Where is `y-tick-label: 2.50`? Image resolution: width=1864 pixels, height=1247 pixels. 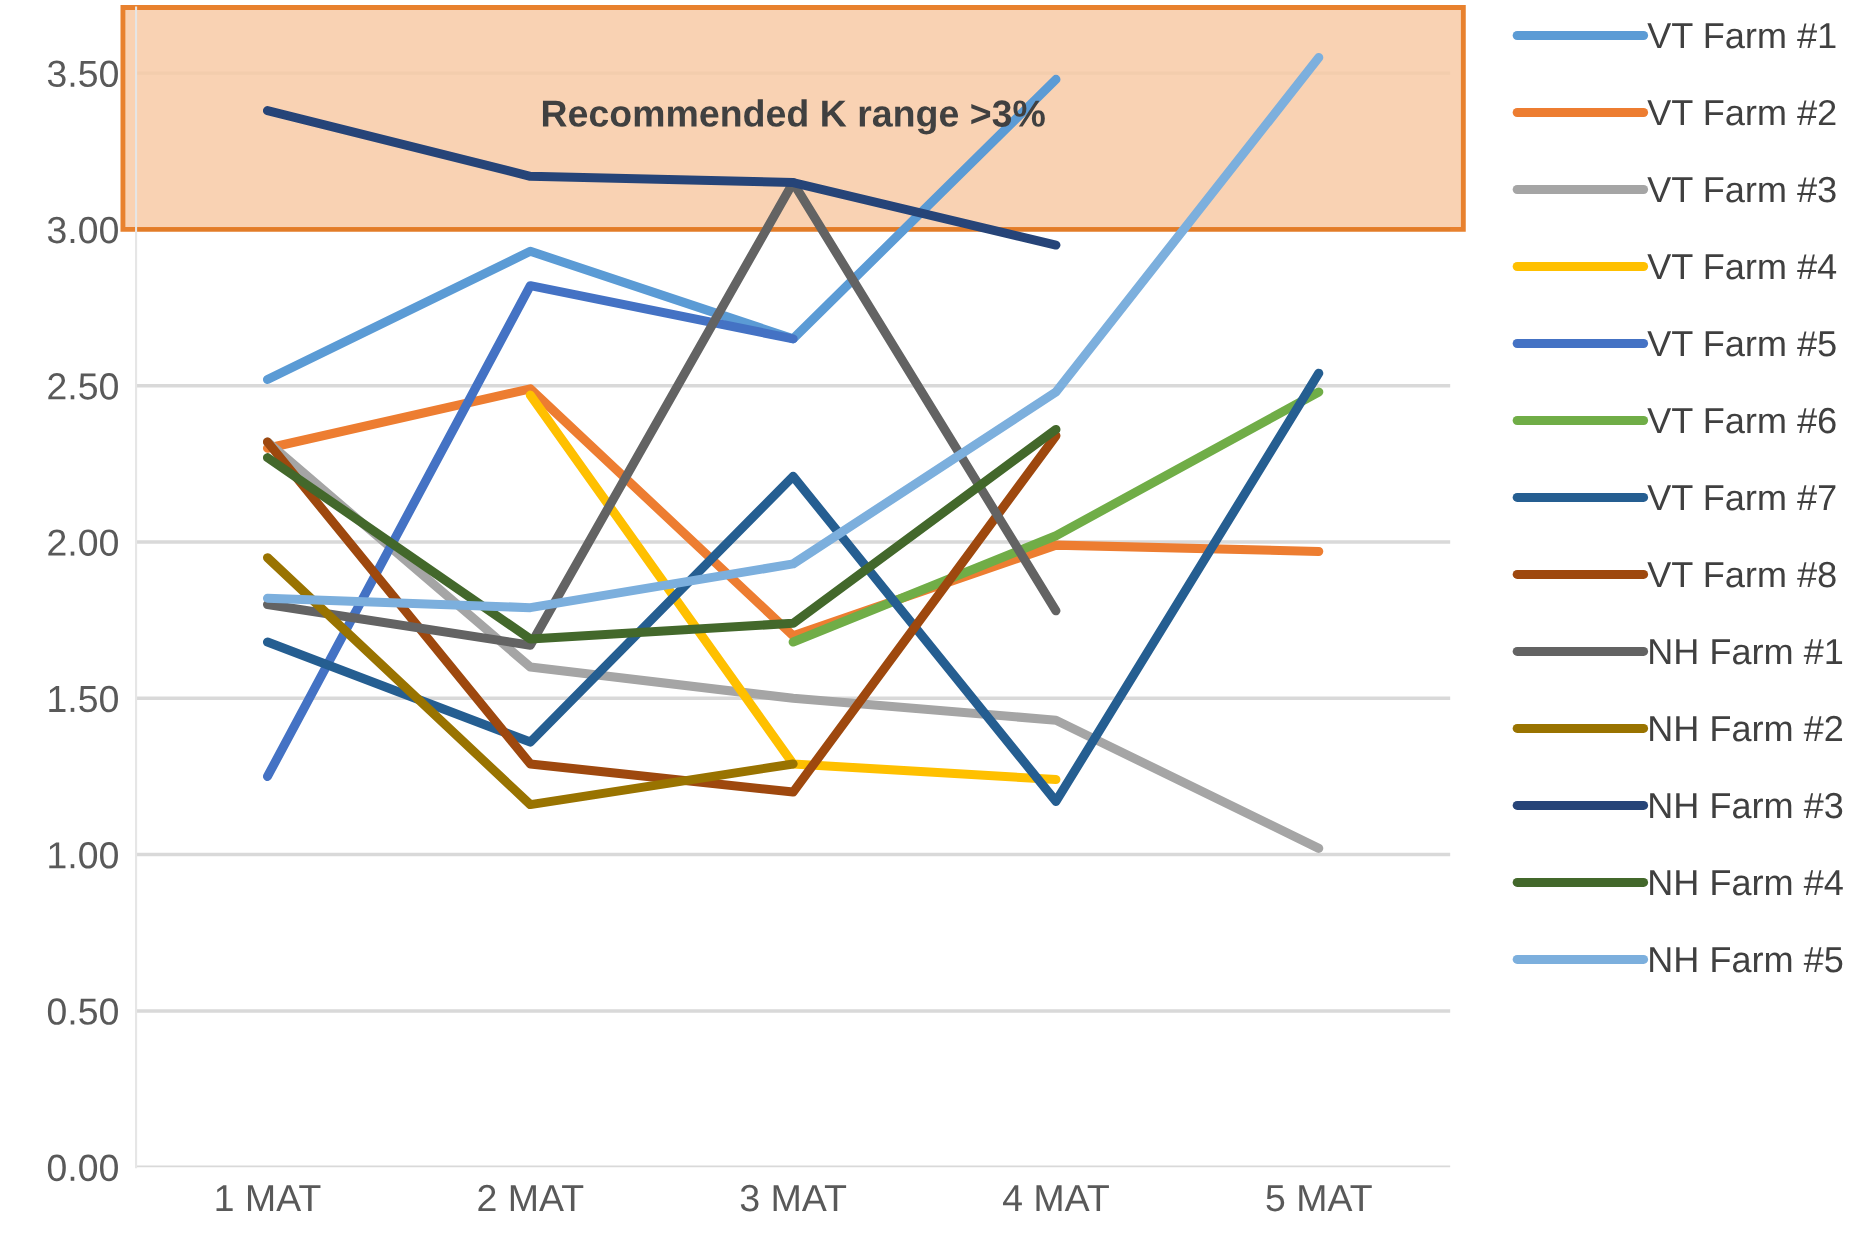
y-tick-label: 2.50 is located at coordinates (83, 386).